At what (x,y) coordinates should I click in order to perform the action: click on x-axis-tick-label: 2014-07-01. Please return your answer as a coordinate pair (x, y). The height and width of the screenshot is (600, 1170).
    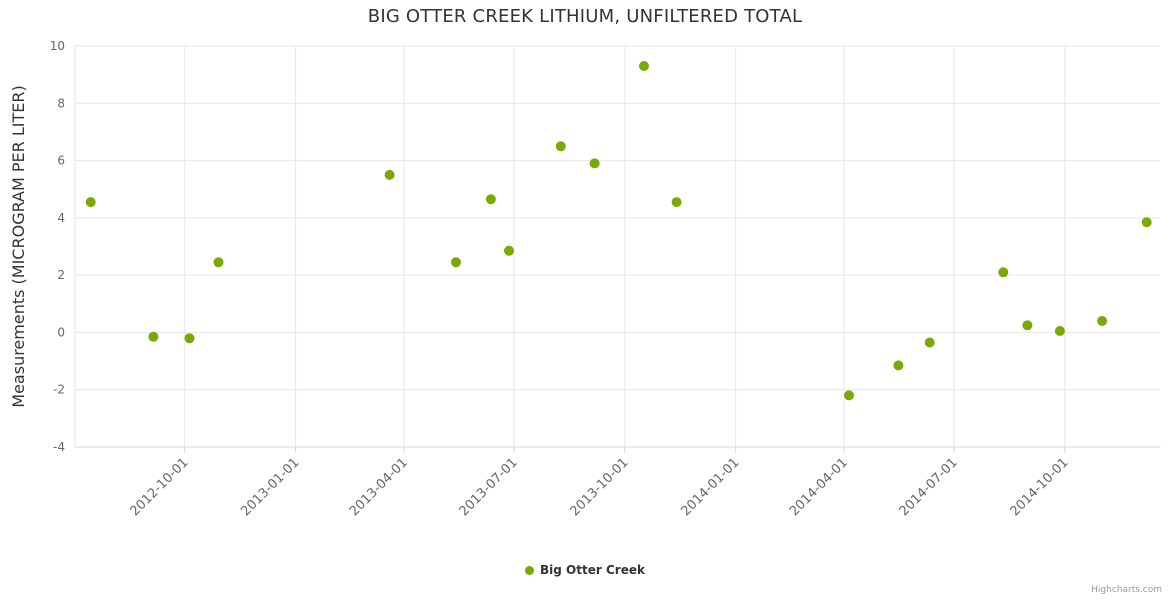
    Looking at the image, I should click on (929, 487).